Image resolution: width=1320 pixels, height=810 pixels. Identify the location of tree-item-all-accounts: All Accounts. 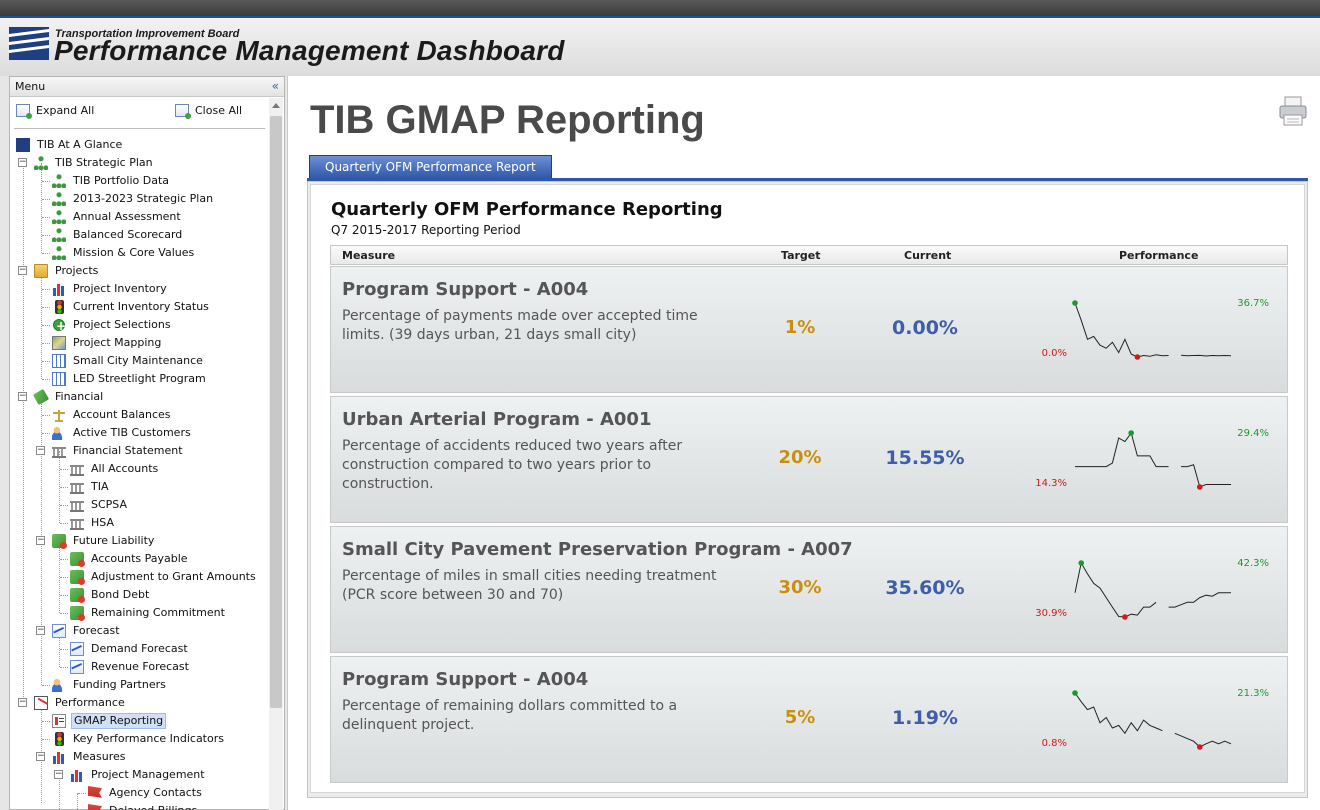
(139, 469).